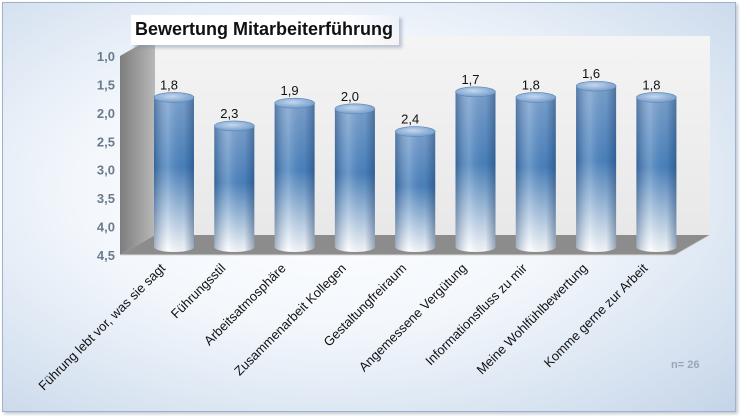  What do you see at coordinates (591, 73) in the screenshot?
I see `data-label: 1,6` at bounding box center [591, 73].